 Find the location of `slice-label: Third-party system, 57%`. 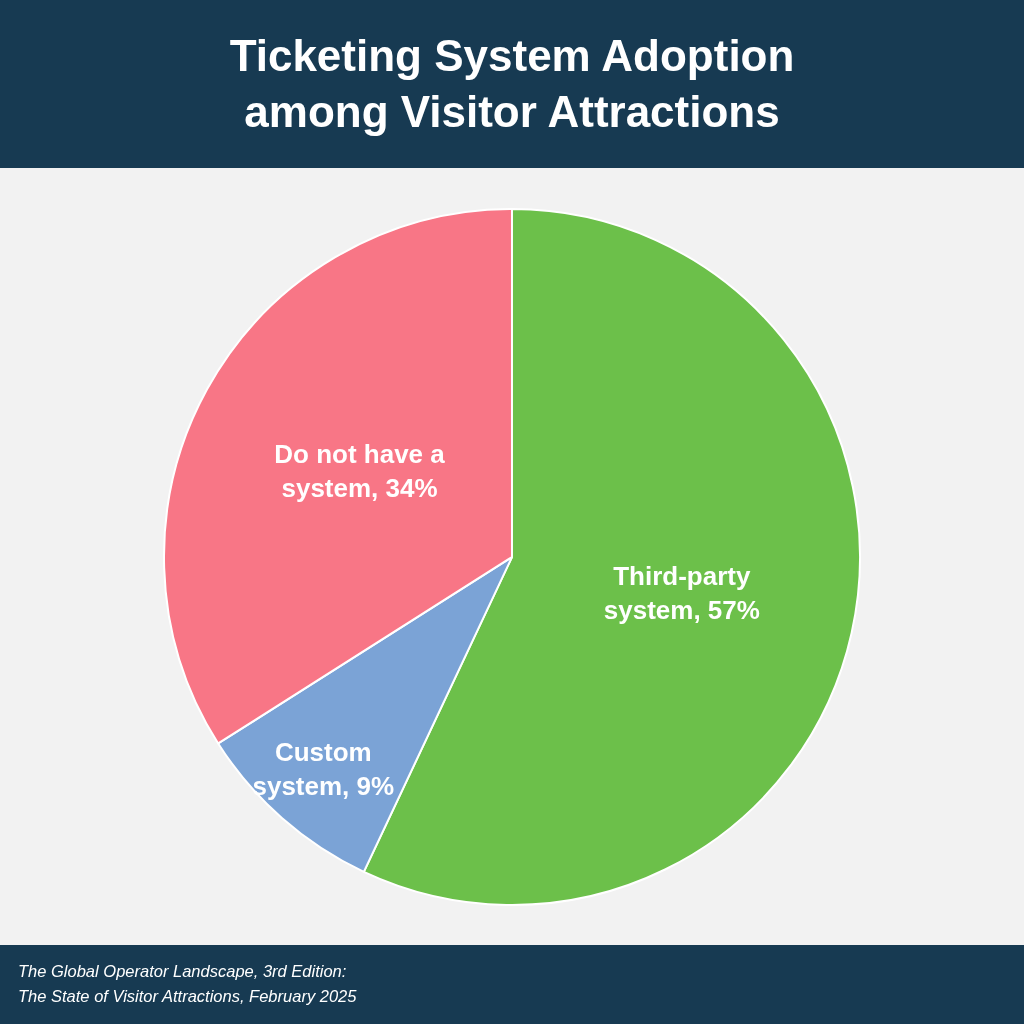

slice-label: Third-party system, 57% is located at coordinates (681, 593).